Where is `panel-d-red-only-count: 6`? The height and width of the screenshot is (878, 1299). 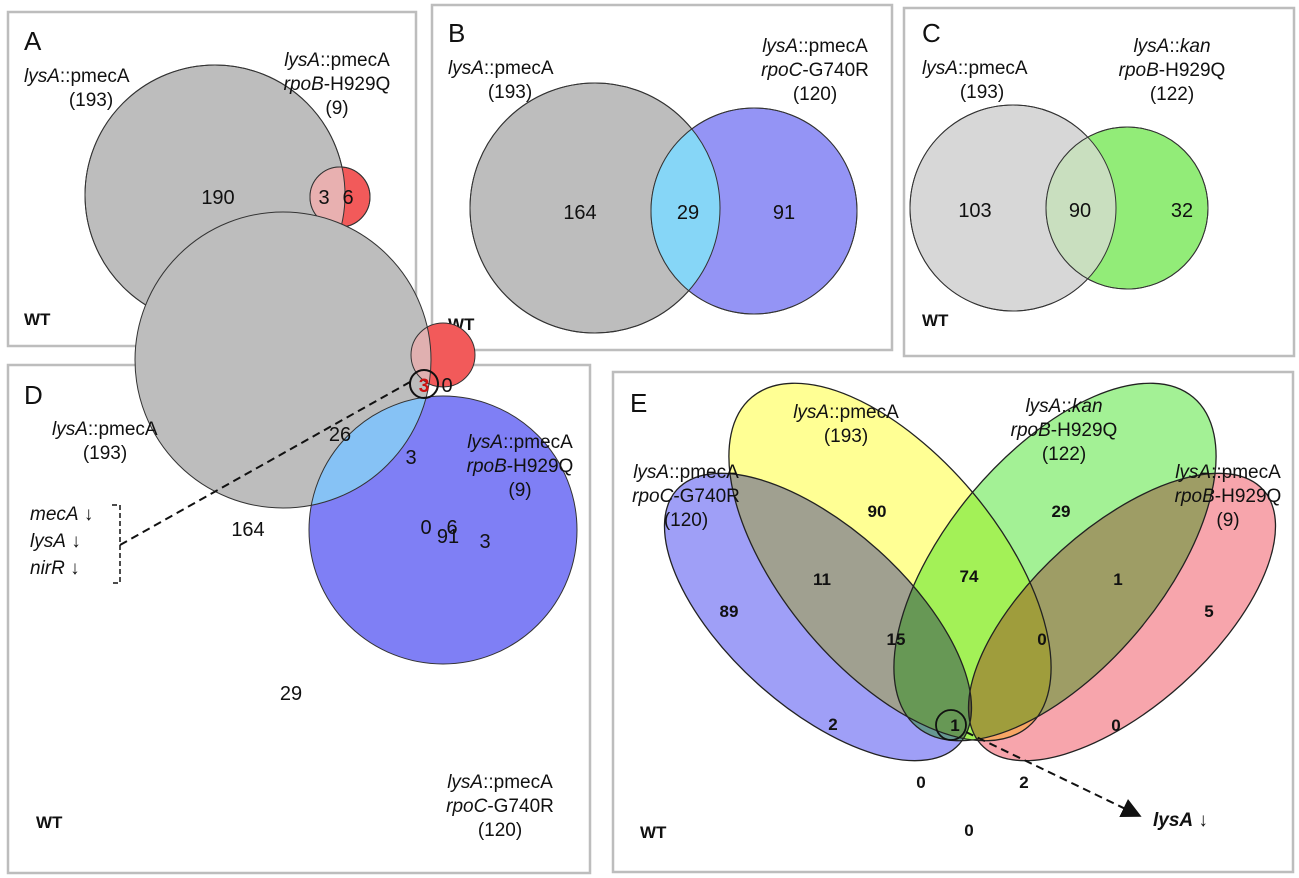
panel-d-red-only-count: 6 is located at coordinates (451, 528).